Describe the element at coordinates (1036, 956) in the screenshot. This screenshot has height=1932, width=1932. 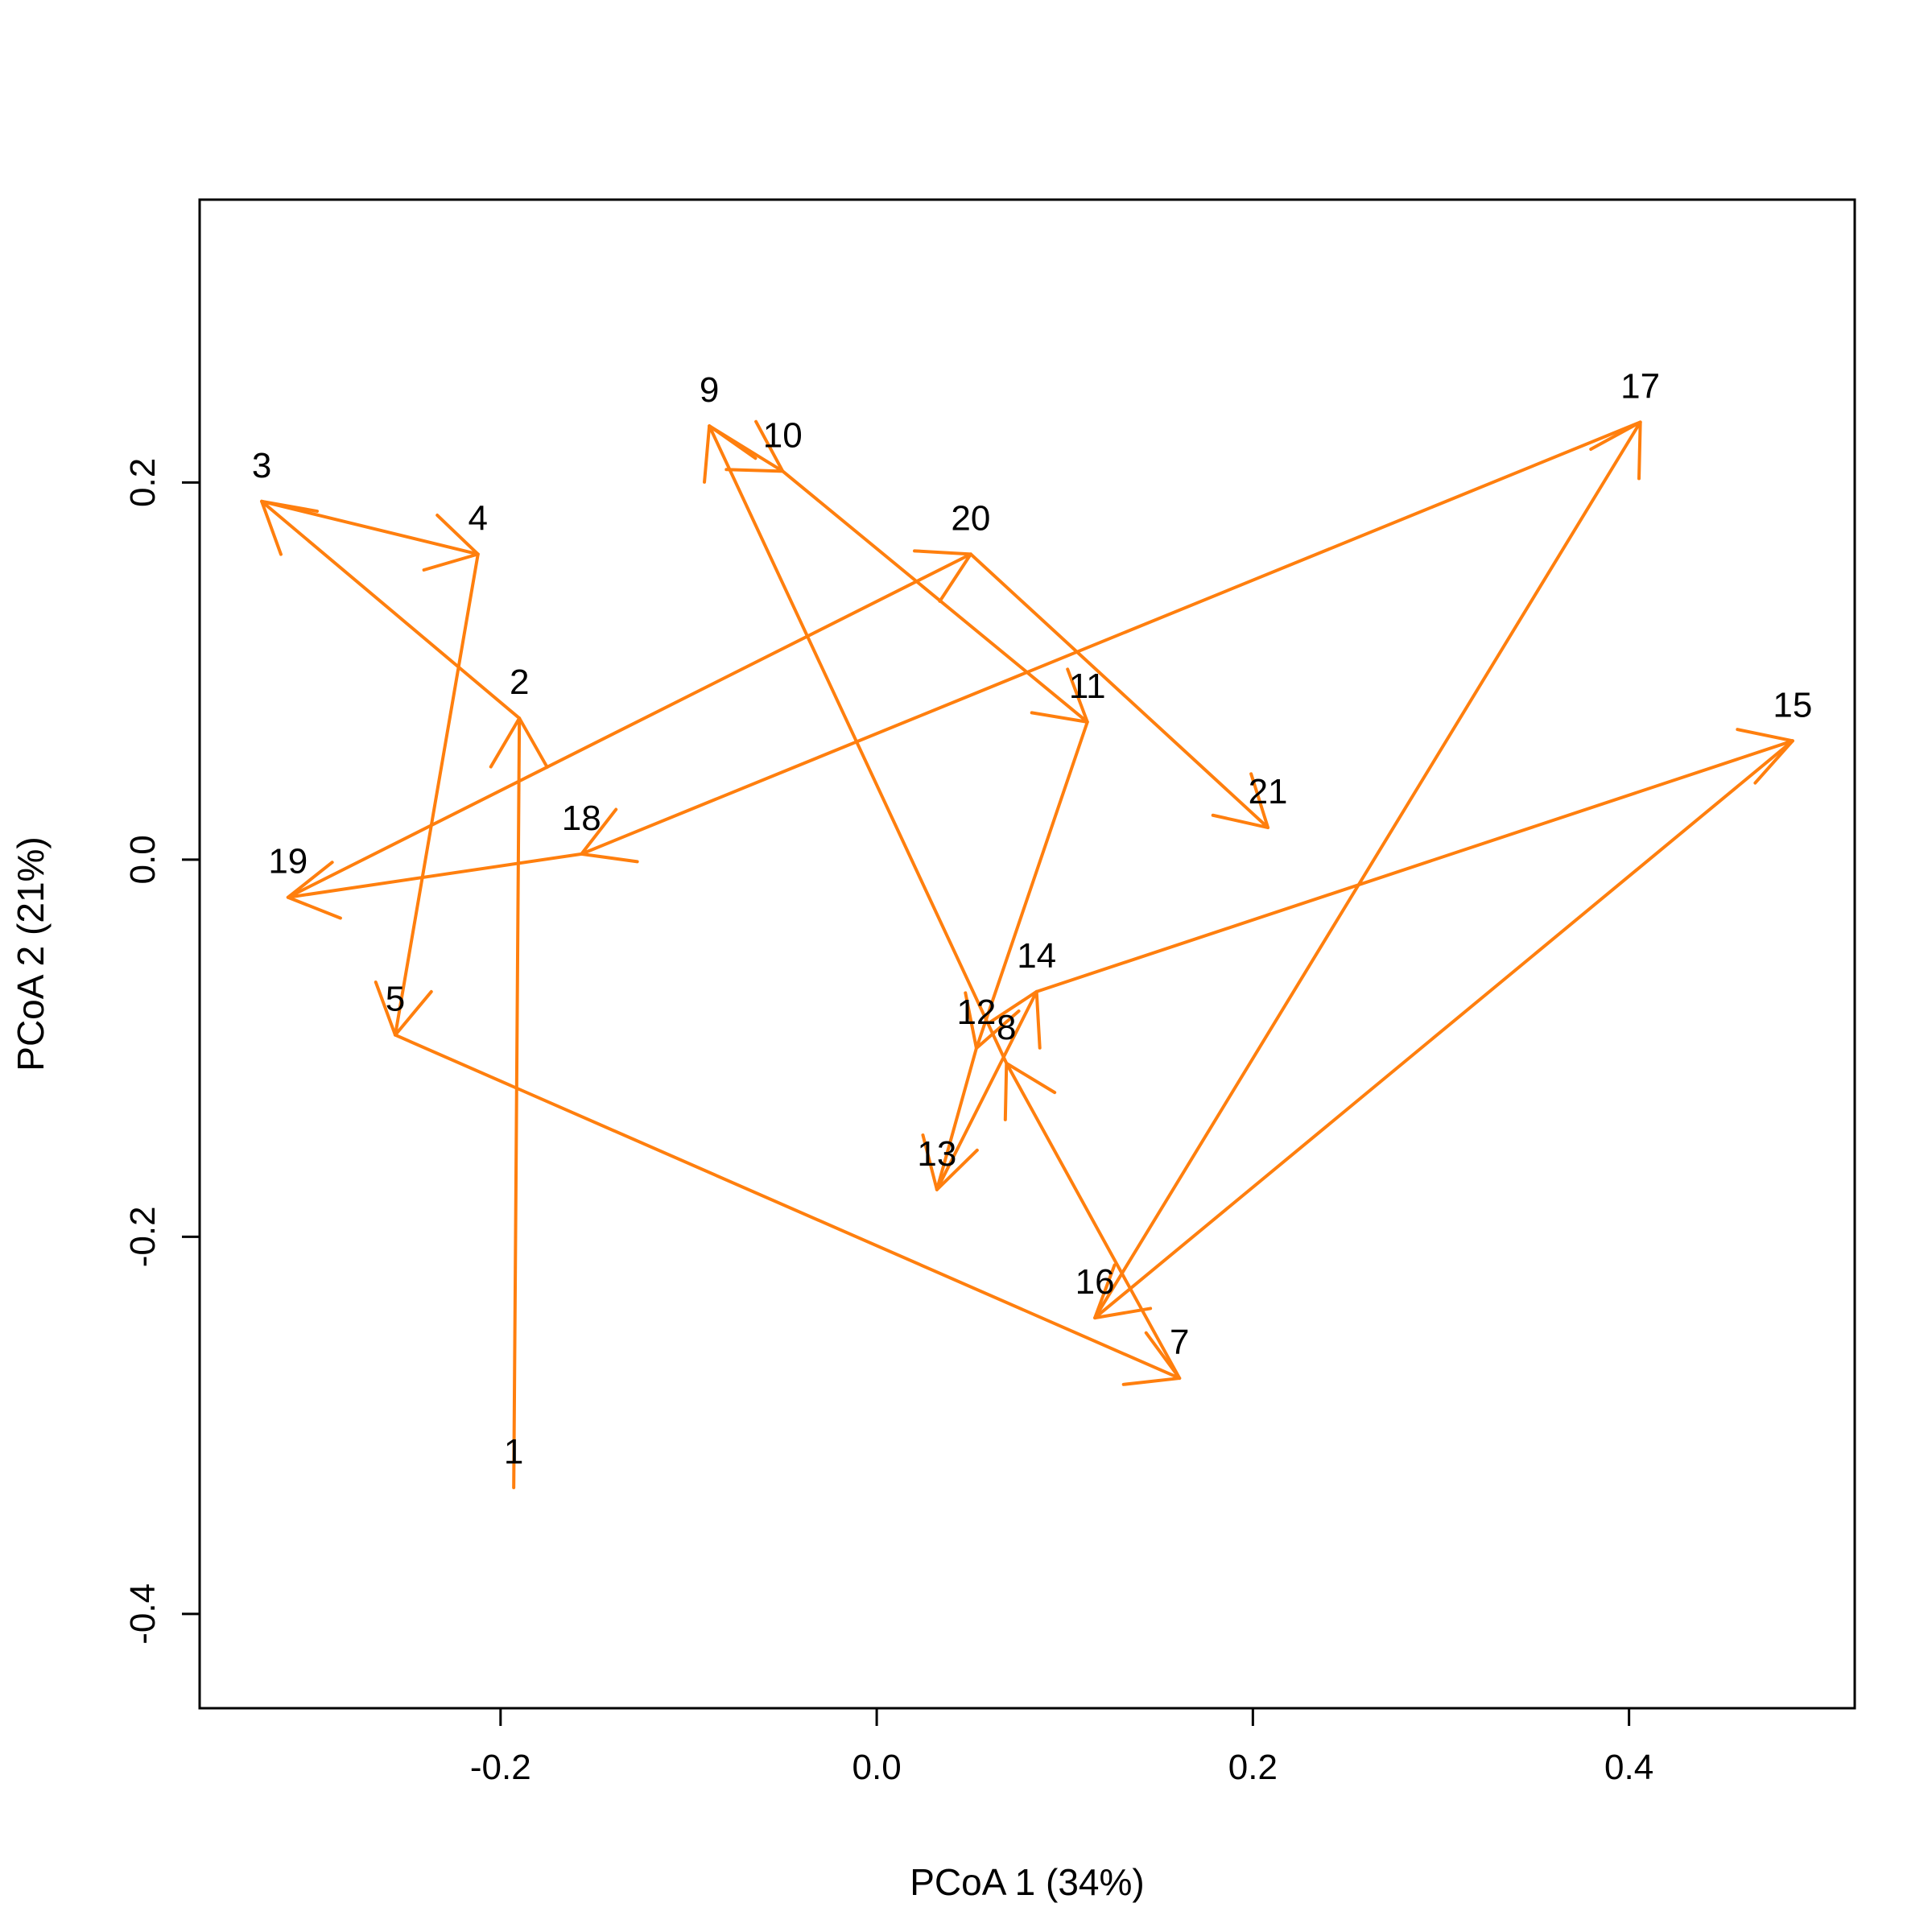
I see `point-label-14: 14` at that location.